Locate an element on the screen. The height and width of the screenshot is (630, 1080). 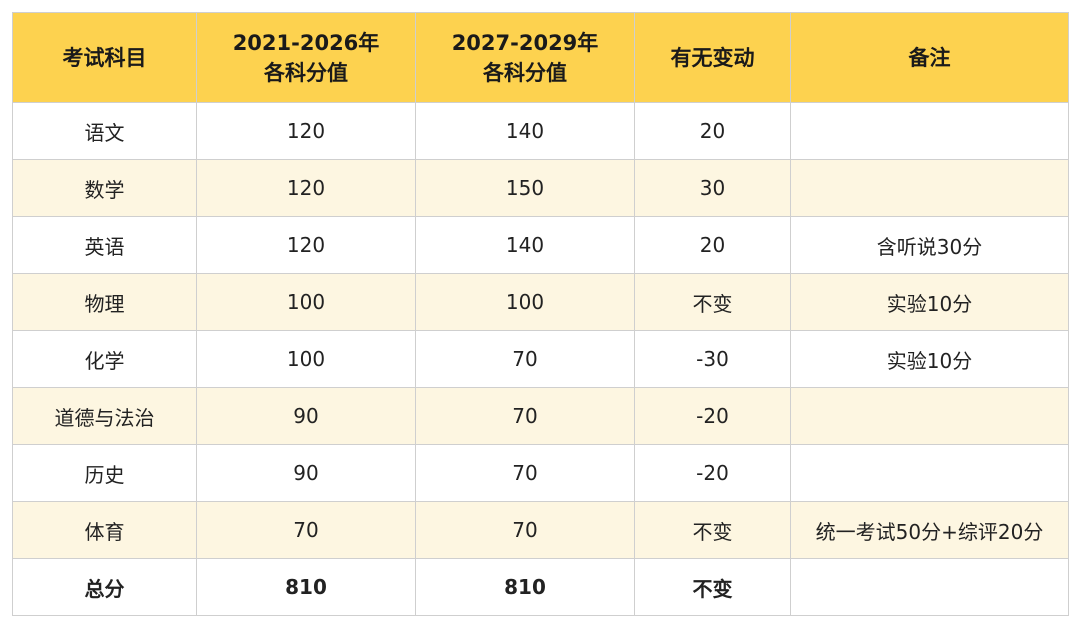
total-cell: 总分 is located at coordinates (104, 587).